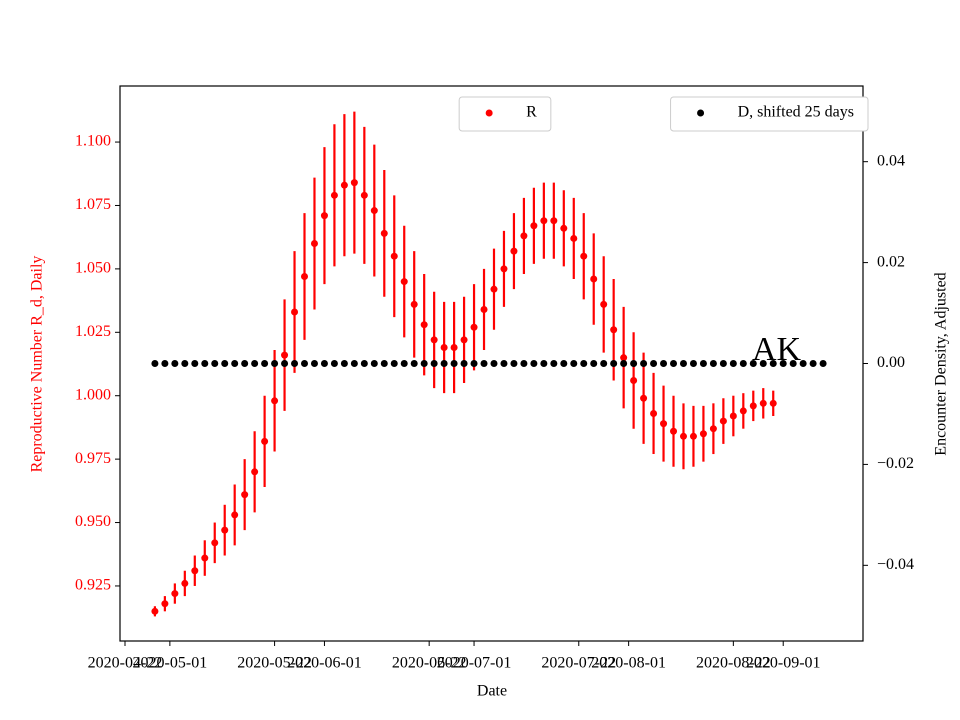 This screenshot has height=720, width=960. Describe the element at coordinates (474, 663) in the screenshot. I see `x-tick-label: 2020-07-01` at that location.